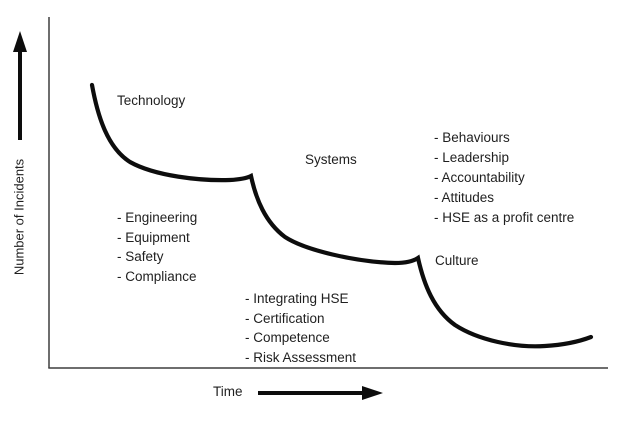 Image resolution: width=632 pixels, height=428 pixels. What do you see at coordinates (287, 338) in the screenshot?
I see `phase-list-item: - Competence` at bounding box center [287, 338].